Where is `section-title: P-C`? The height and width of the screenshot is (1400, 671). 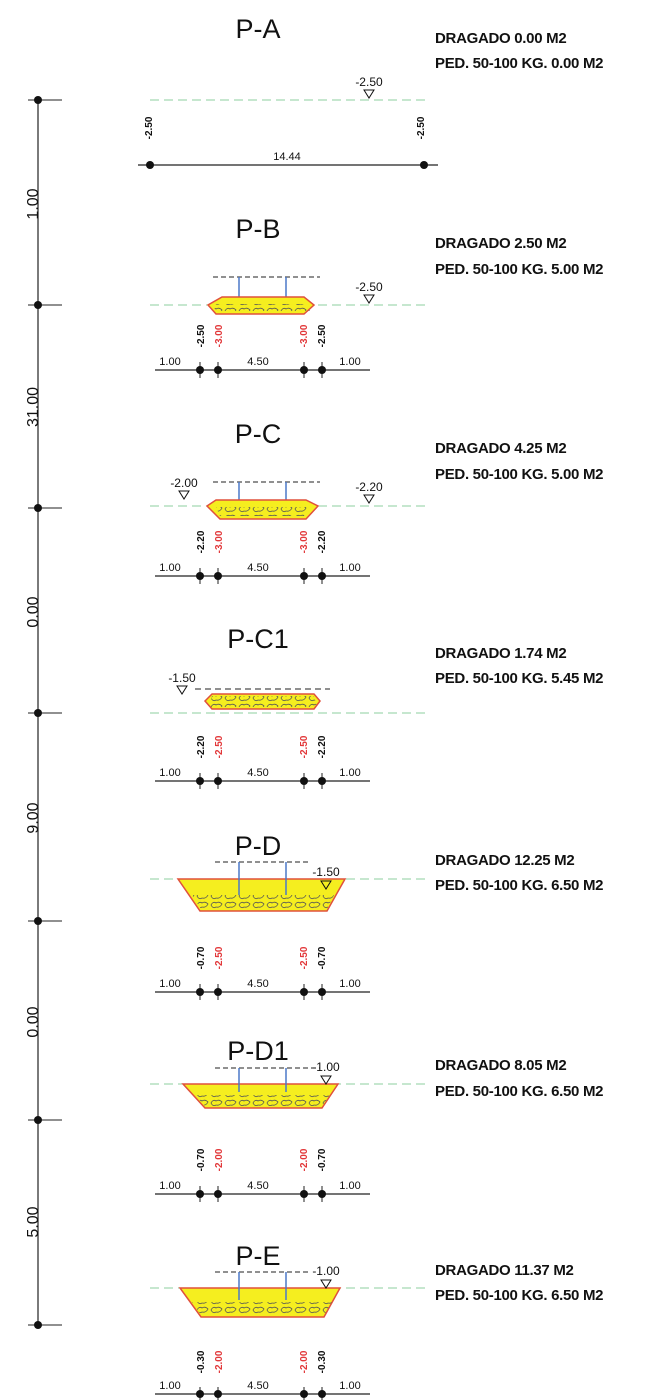
section-title: P-C is located at coordinates (258, 434).